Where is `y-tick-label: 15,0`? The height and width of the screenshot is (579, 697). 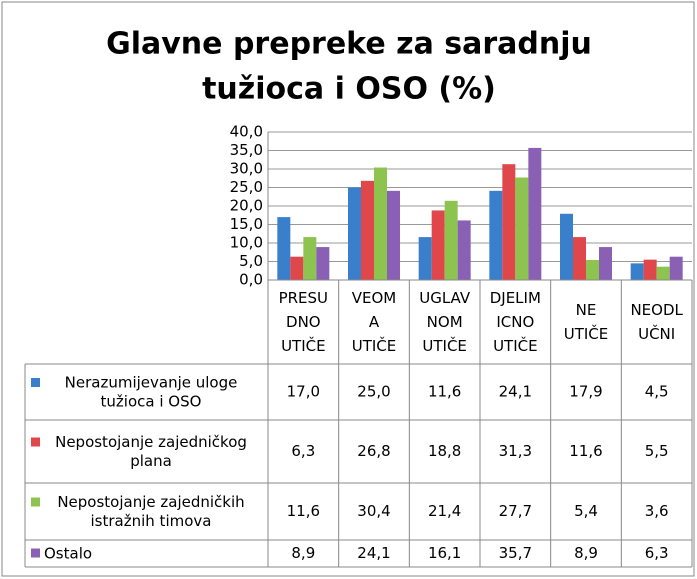
y-tick-label: 15,0 is located at coordinates (246, 224).